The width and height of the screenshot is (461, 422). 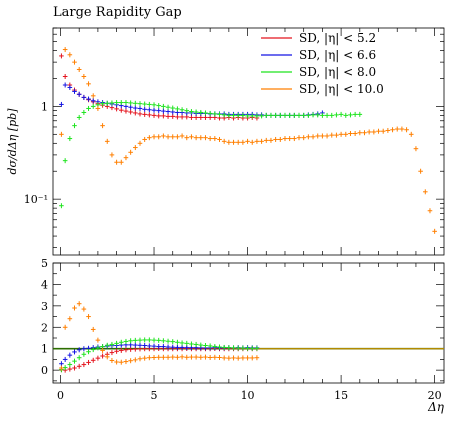 What do you see at coordinates (436, 407) in the screenshot?
I see `x-axis-label: Δη` at bounding box center [436, 407].